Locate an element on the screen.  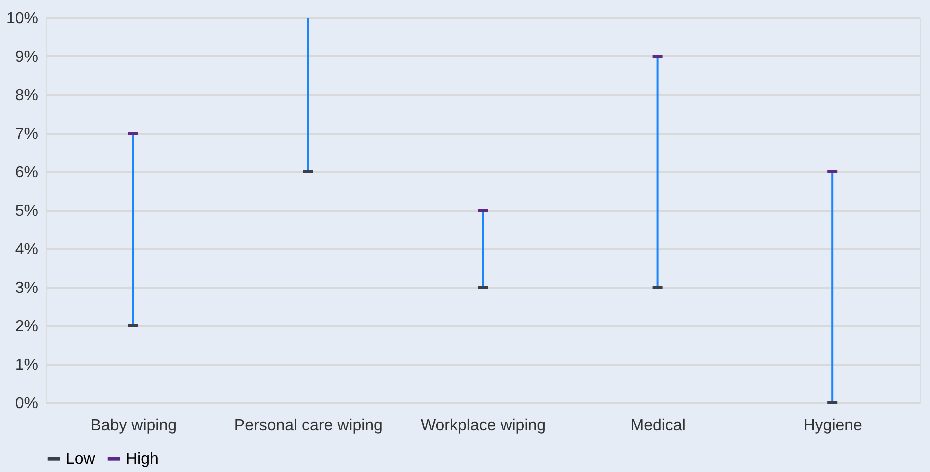
x-tick-label: Baby wiping is located at coordinates (134, 426).